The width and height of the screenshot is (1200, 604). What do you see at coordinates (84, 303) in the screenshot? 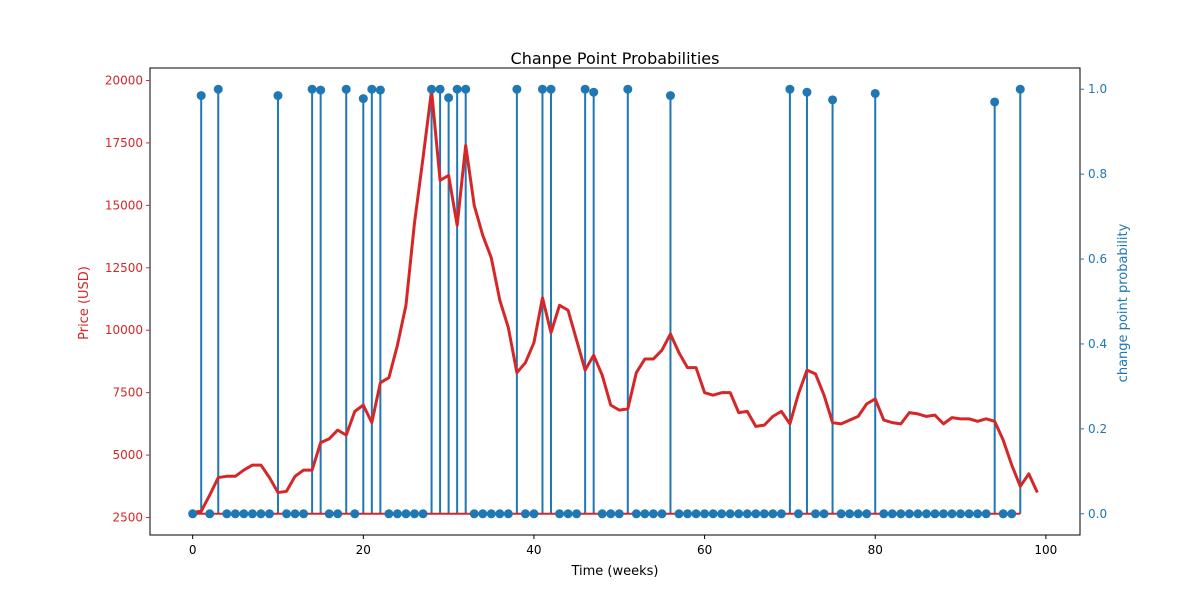
I see `y-left-axis-label: Price (USD)` at bounding box center [84, 303].